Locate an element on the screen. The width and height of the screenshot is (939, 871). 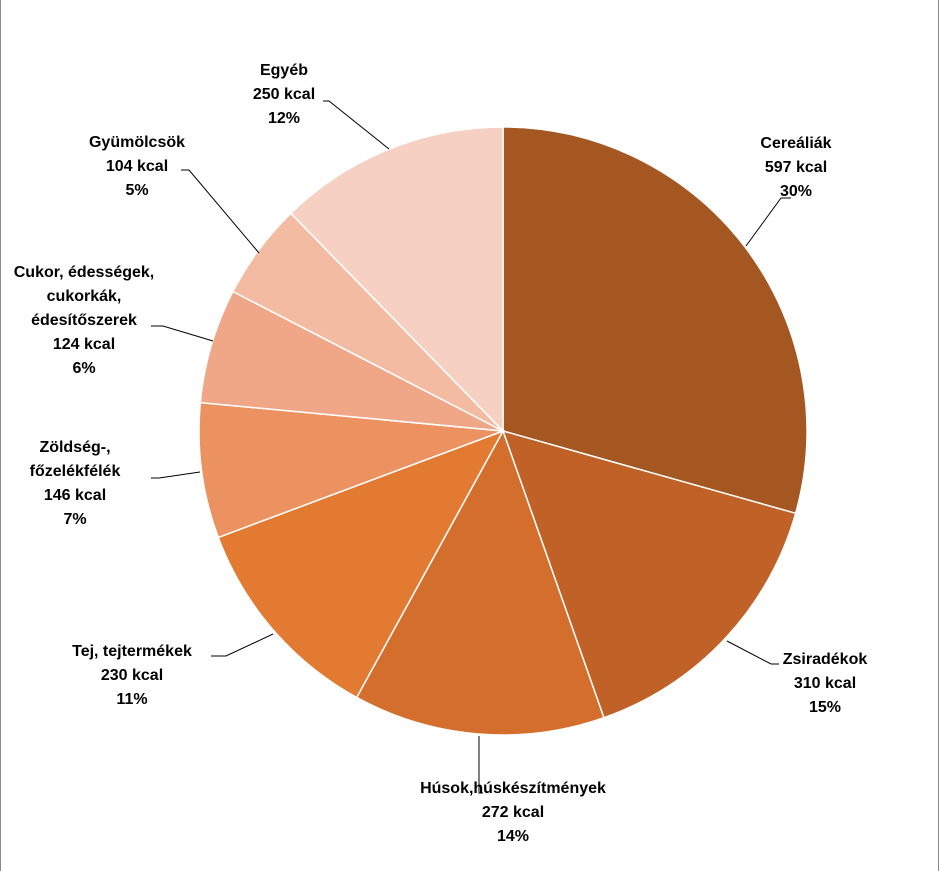
data-label-line: 250 kcal is located at coordinates (284, 94).